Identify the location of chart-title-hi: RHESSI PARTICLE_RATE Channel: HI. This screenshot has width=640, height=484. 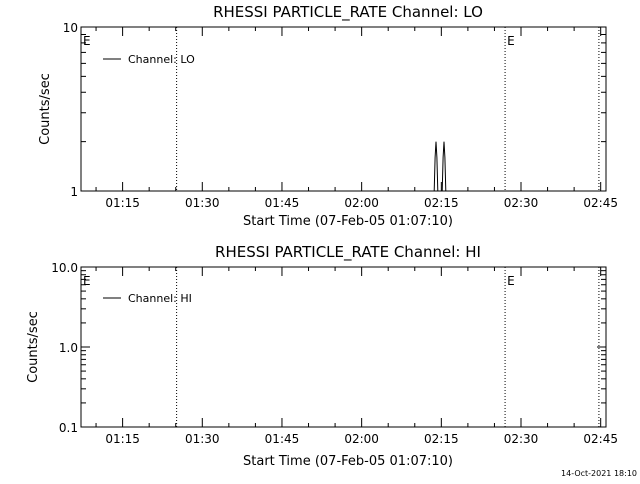
(348, 252).